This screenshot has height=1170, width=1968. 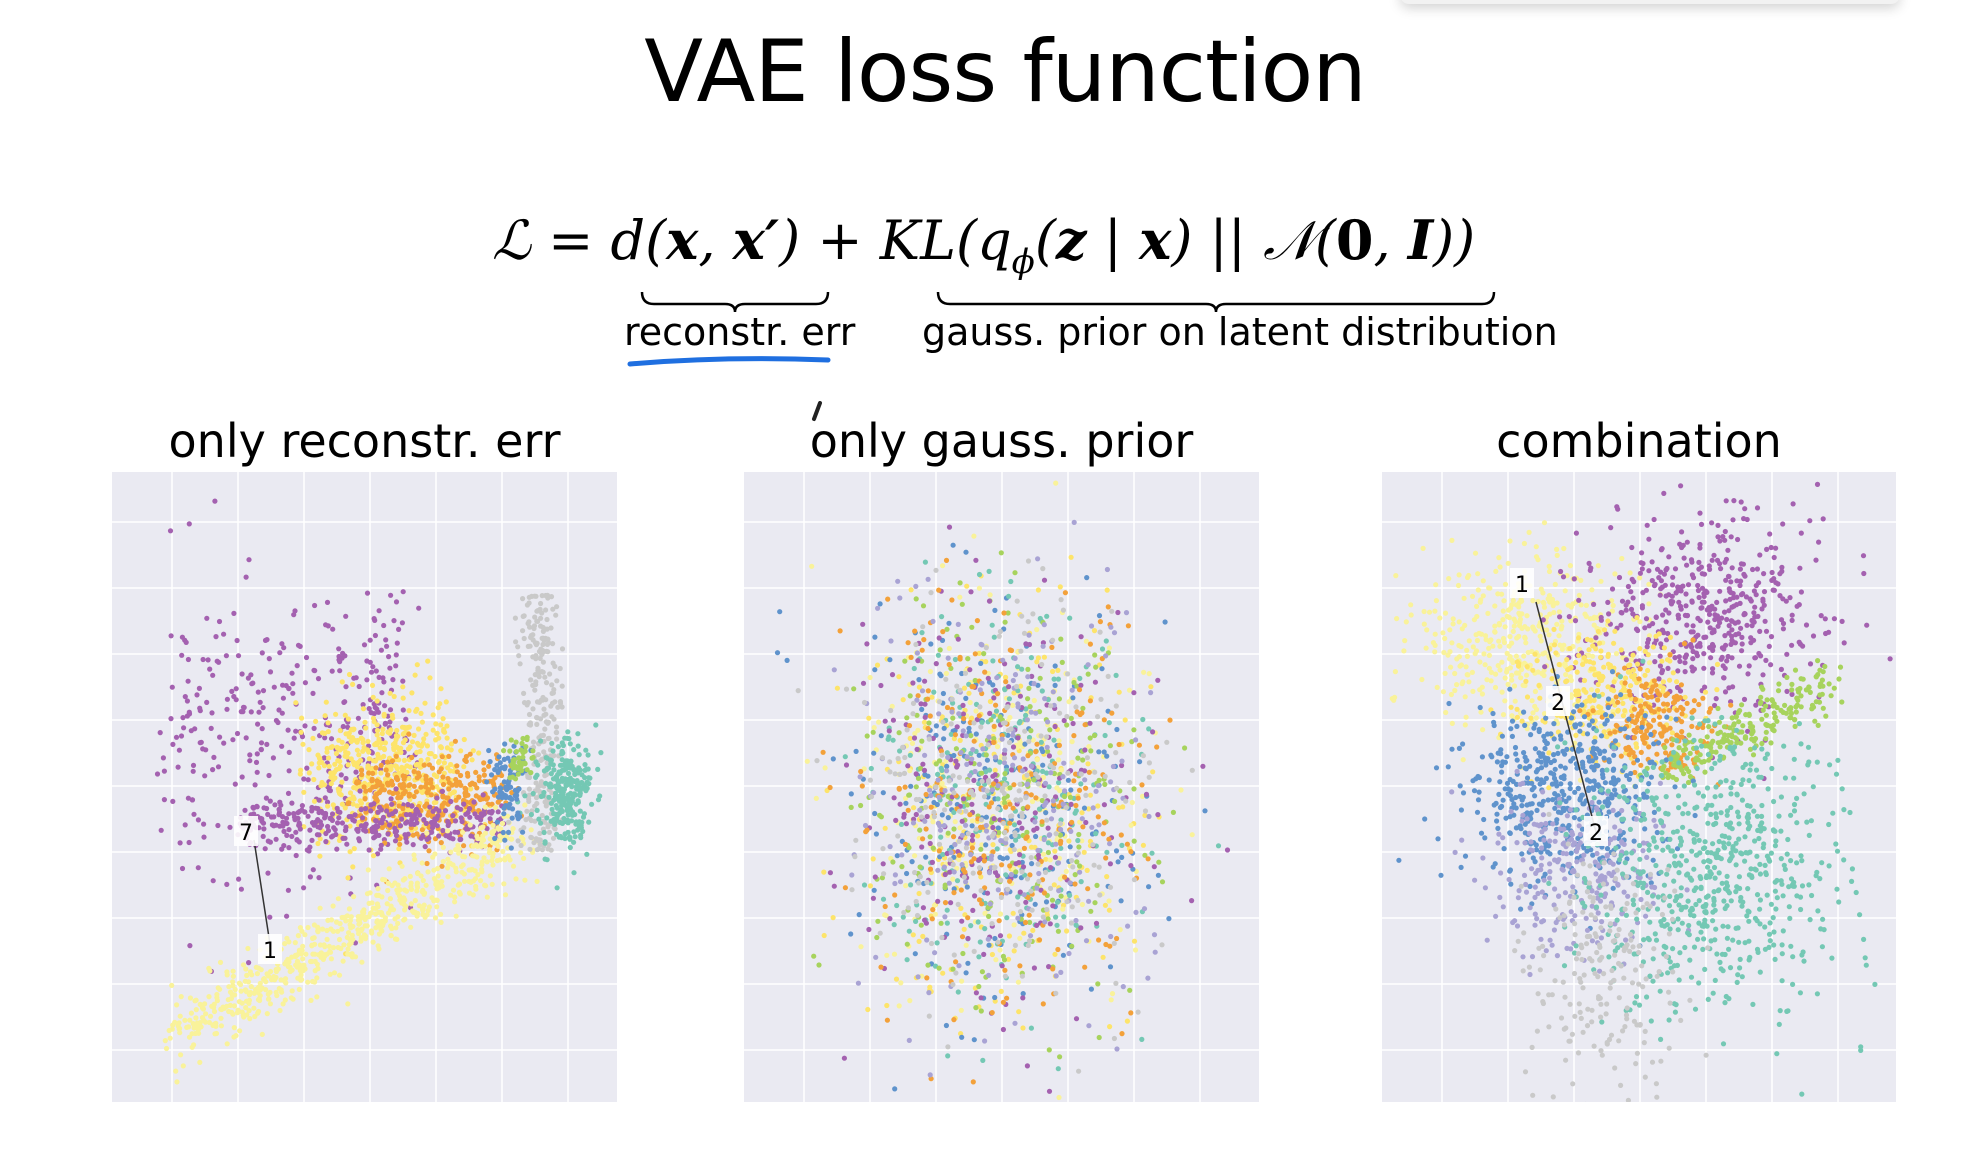 What do you see at coordinates (1001, 441) in the screenshot?
I see `panel-title-prior: only gauss. prior` at bounding box center [1001, 441].